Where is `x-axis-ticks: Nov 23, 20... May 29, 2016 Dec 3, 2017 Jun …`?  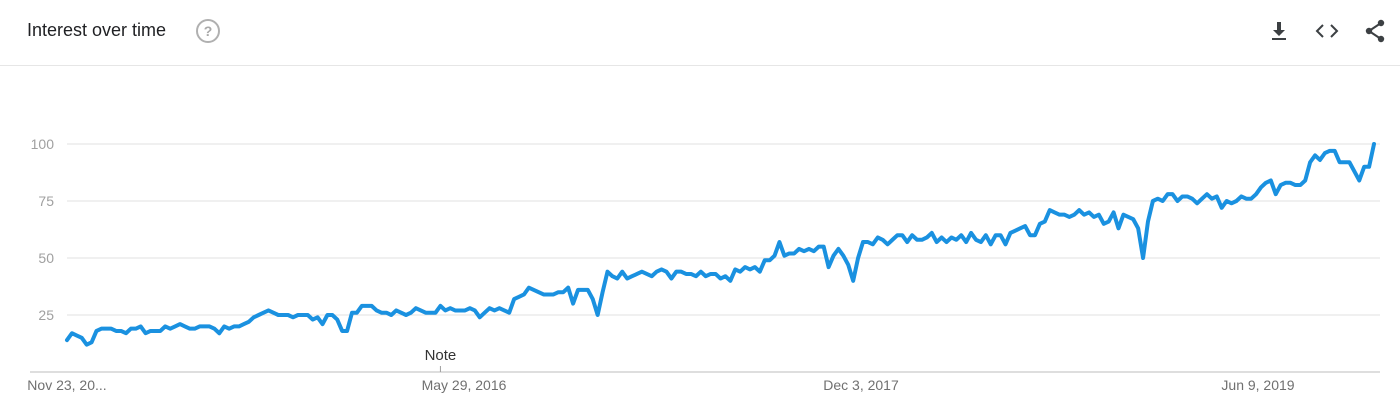
x-axis-ticks: Nov 23, 20... May 29, 2016 Dec 3, 2017 Jun … is located at coordinates (660, 385).